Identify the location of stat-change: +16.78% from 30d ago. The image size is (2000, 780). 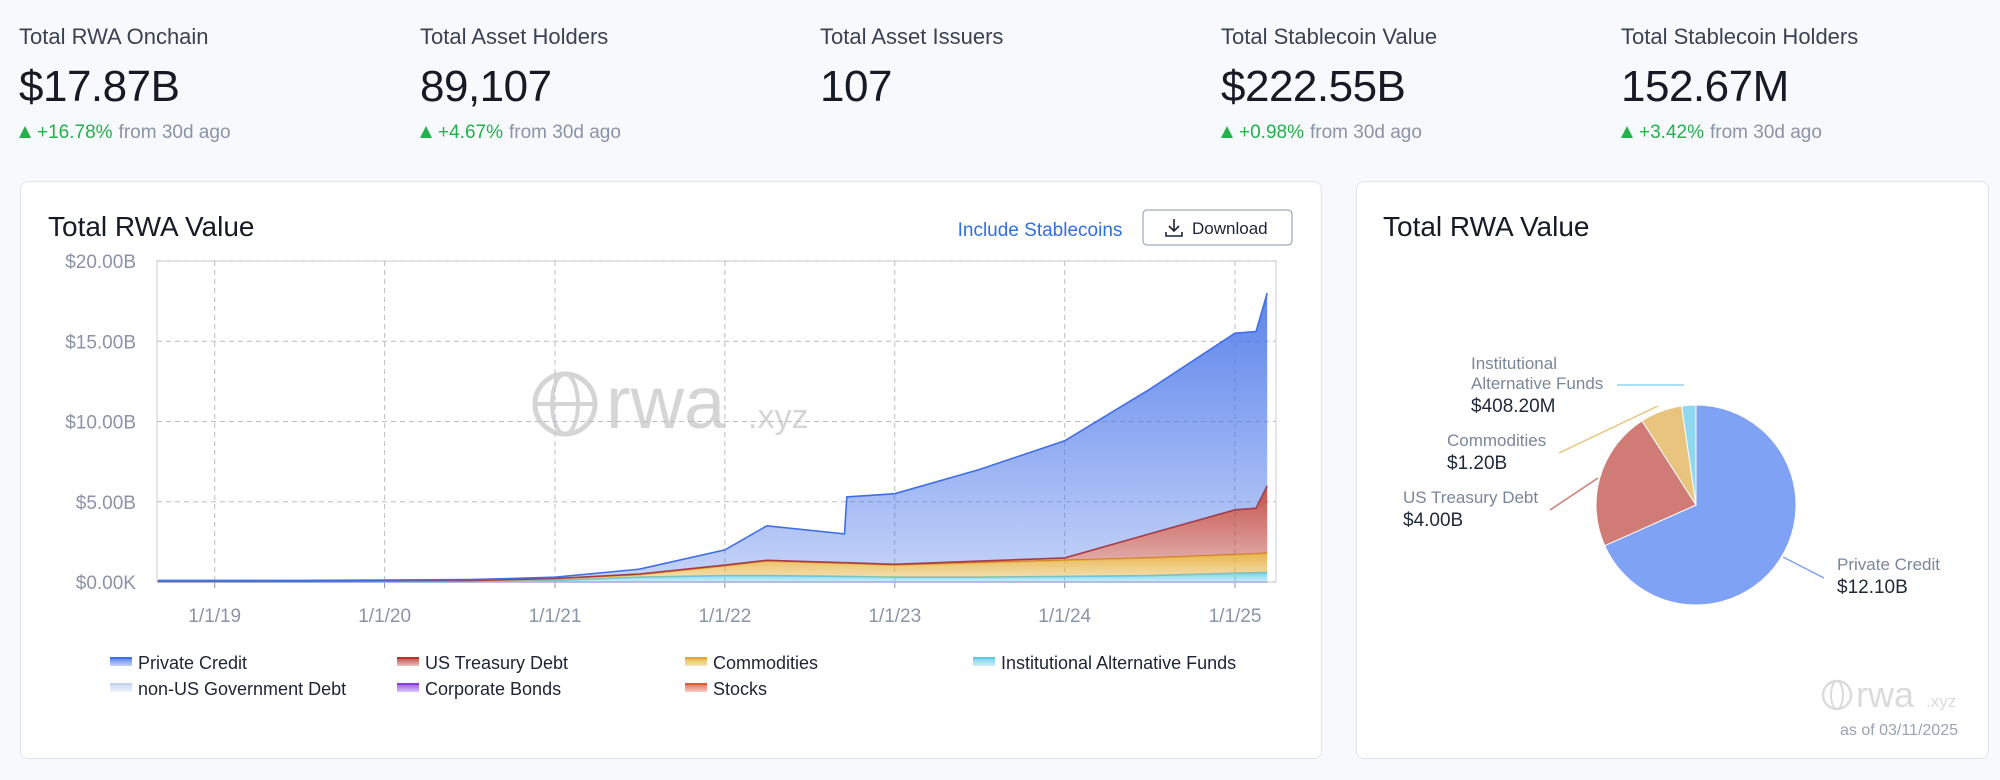
(125, 133).